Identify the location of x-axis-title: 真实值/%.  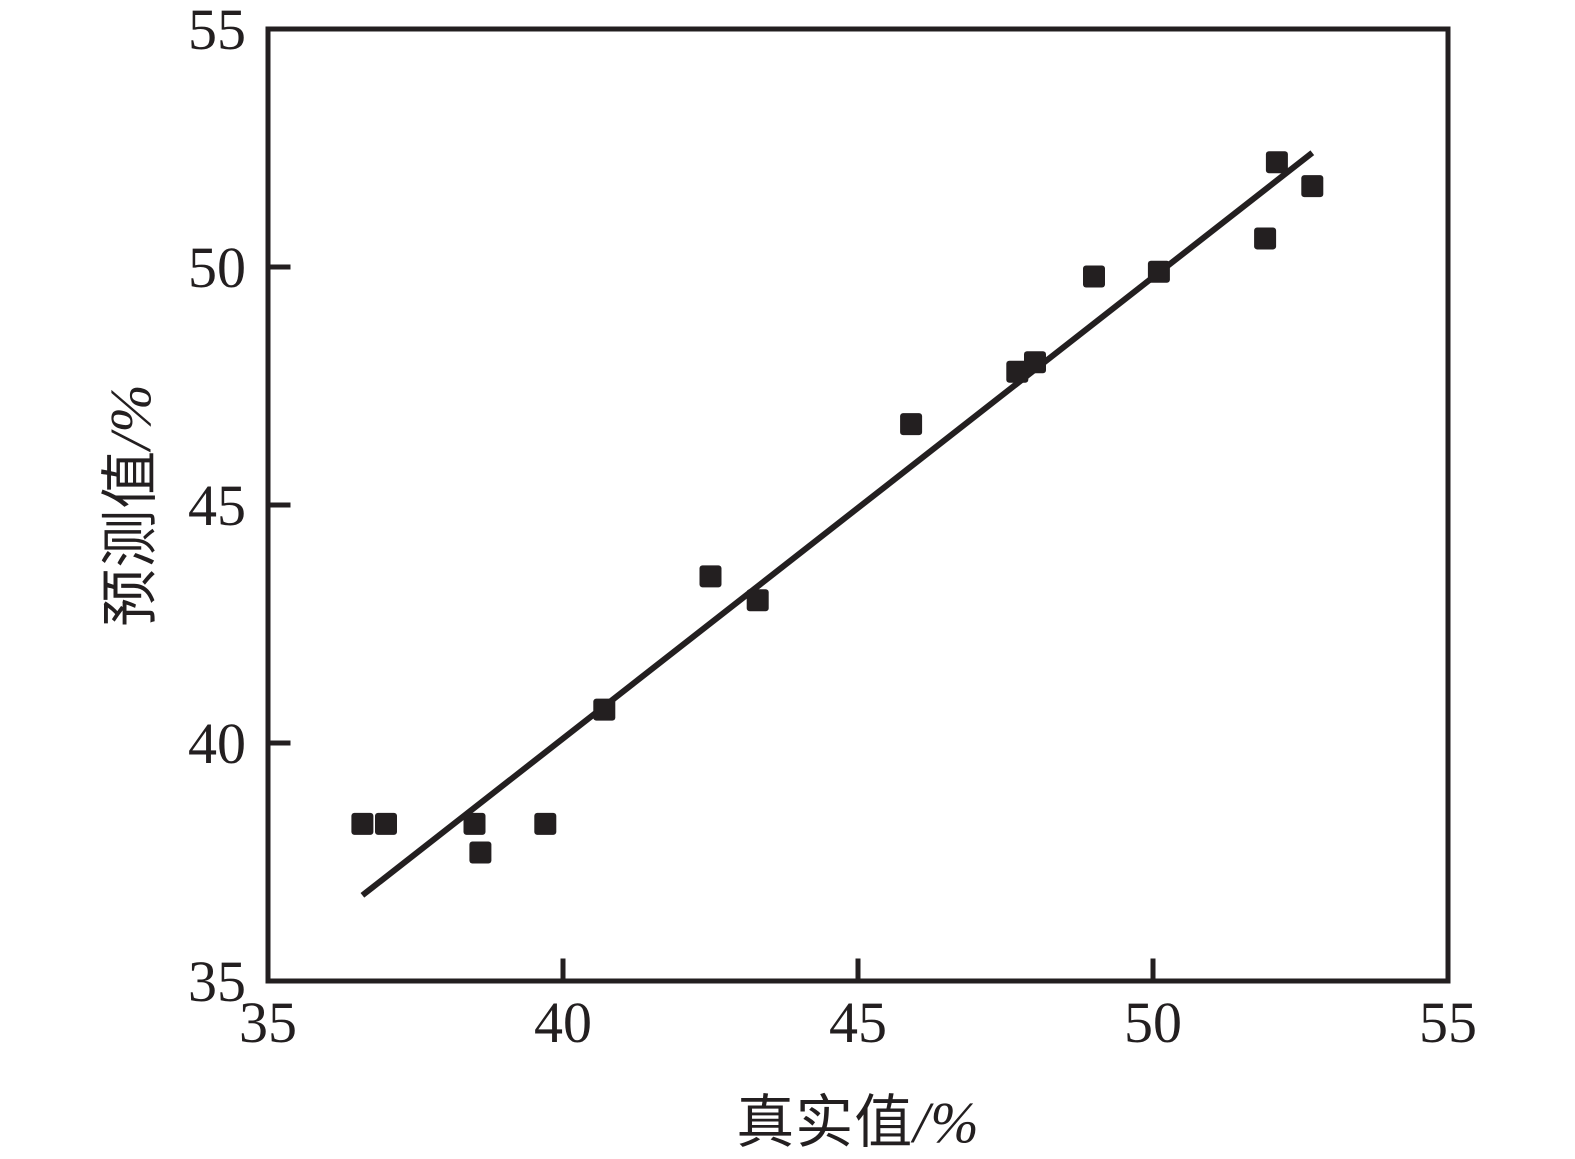
(858, 1117).